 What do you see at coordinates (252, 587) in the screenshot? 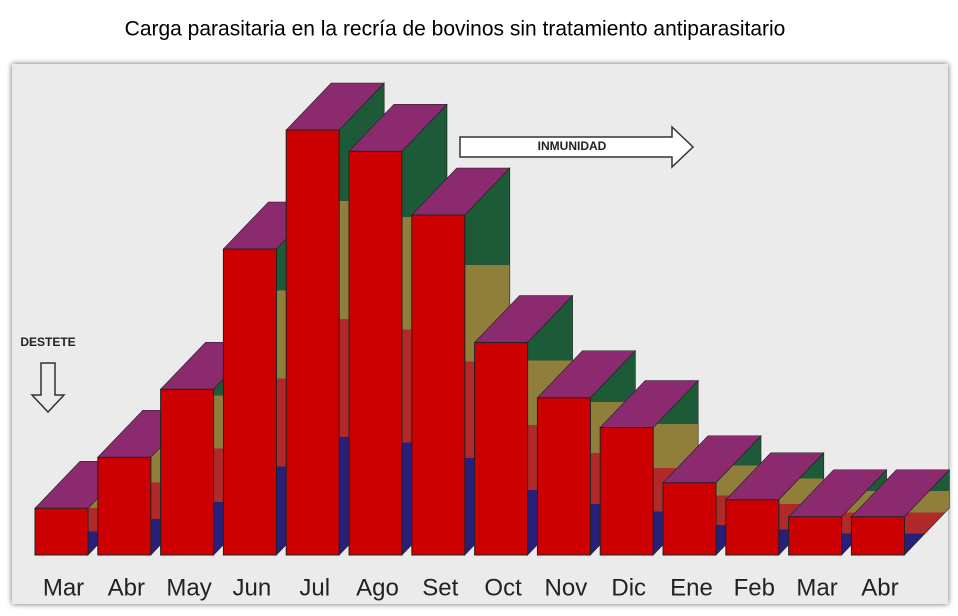
I see `x-tick-label: Jun` at bounding box center [252, 587].